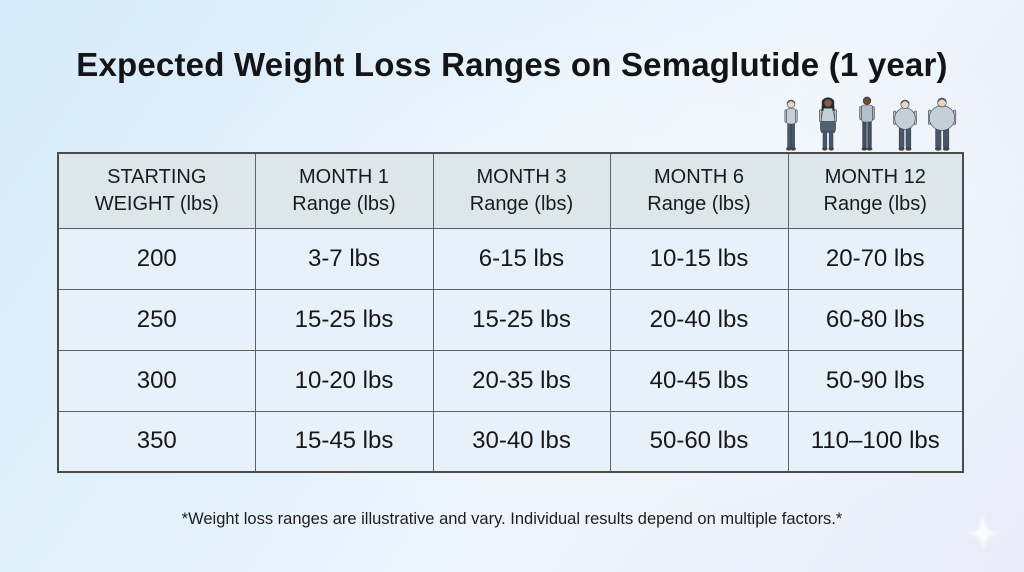  What do you see at coordinates (344, 176) in the screenshot?
I see `header-line: MONTH 1` at bounding box center [344, 176].